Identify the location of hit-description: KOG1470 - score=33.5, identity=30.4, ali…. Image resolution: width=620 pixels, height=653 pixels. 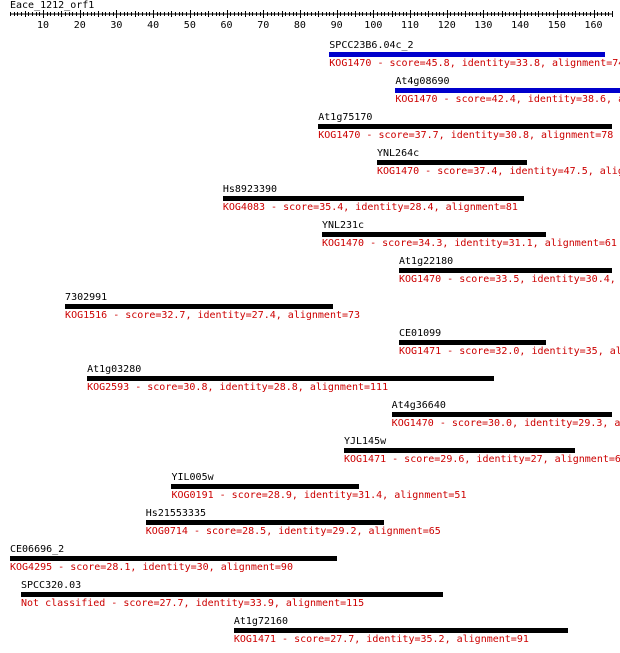
(509, 279).